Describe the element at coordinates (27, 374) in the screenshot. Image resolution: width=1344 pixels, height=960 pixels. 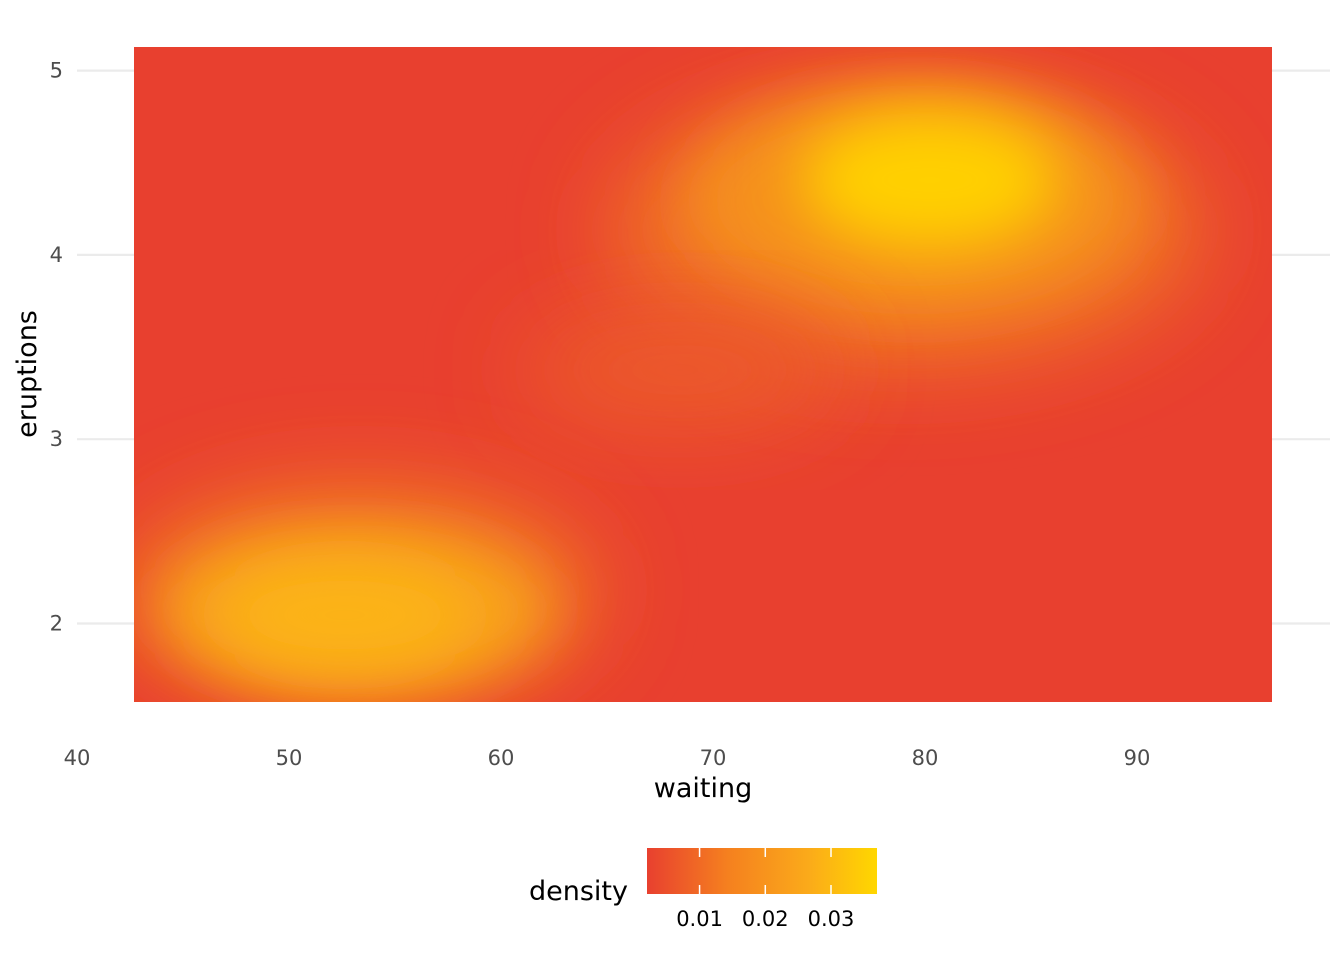
I see `y-axis-title: eruptions` at that location.